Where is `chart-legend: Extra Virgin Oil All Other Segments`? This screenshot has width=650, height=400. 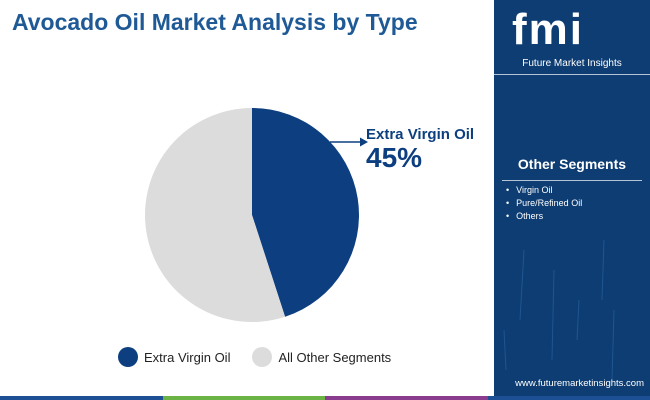
chart-legend: Extra Virgin Oil All Other Segments is located at coordinates (265, 357).